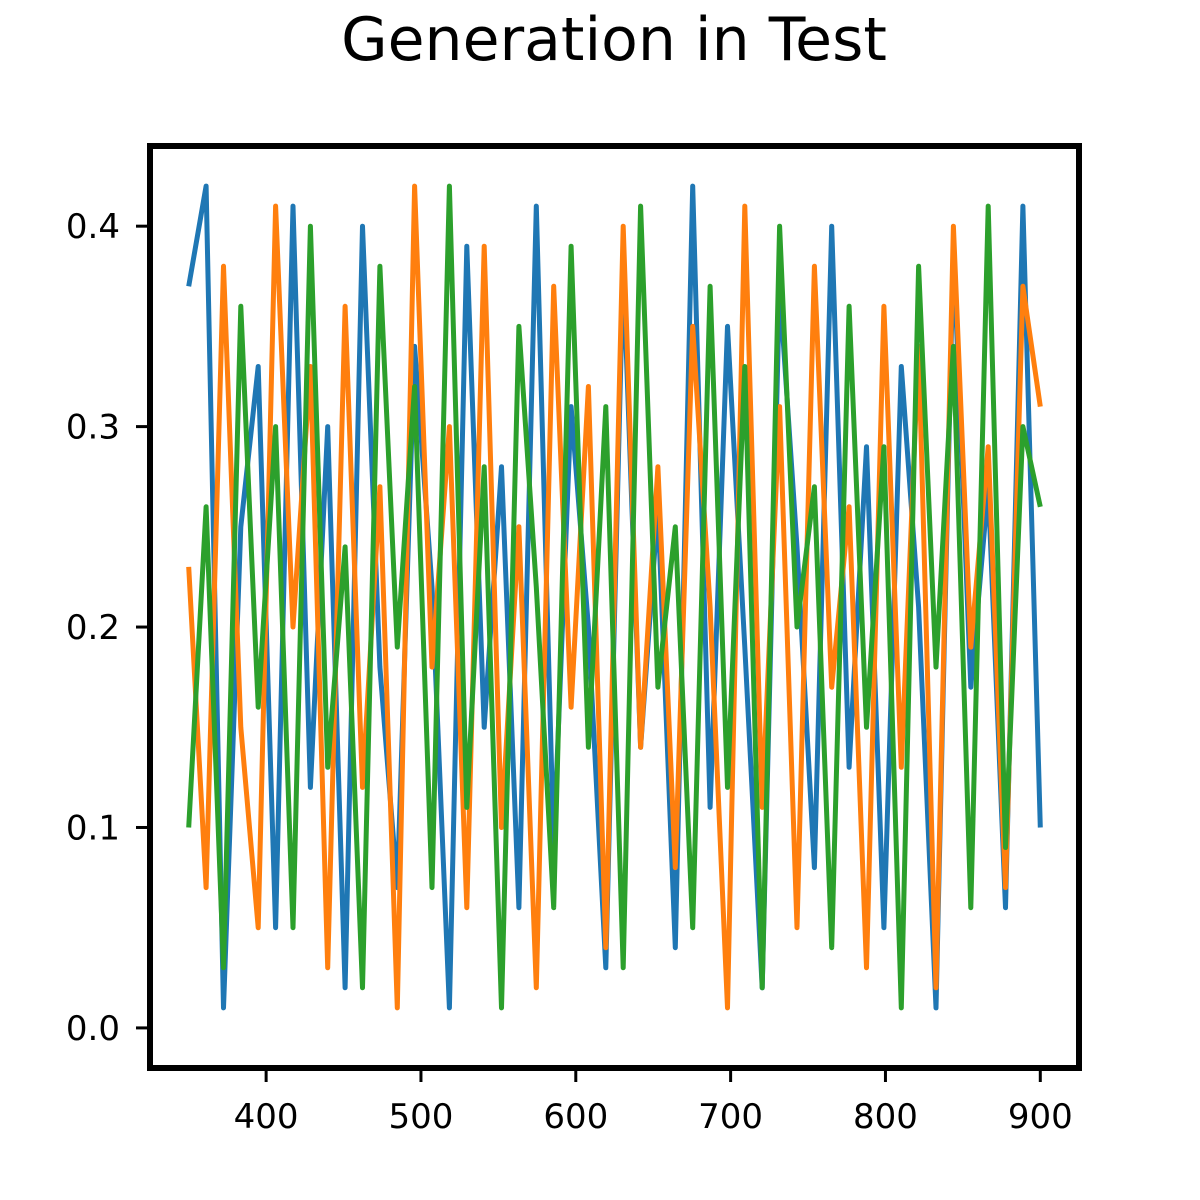 This screenshot has width=1200, height=1200. I want to click on chart-title: Generation in Test, so click(614, 40).